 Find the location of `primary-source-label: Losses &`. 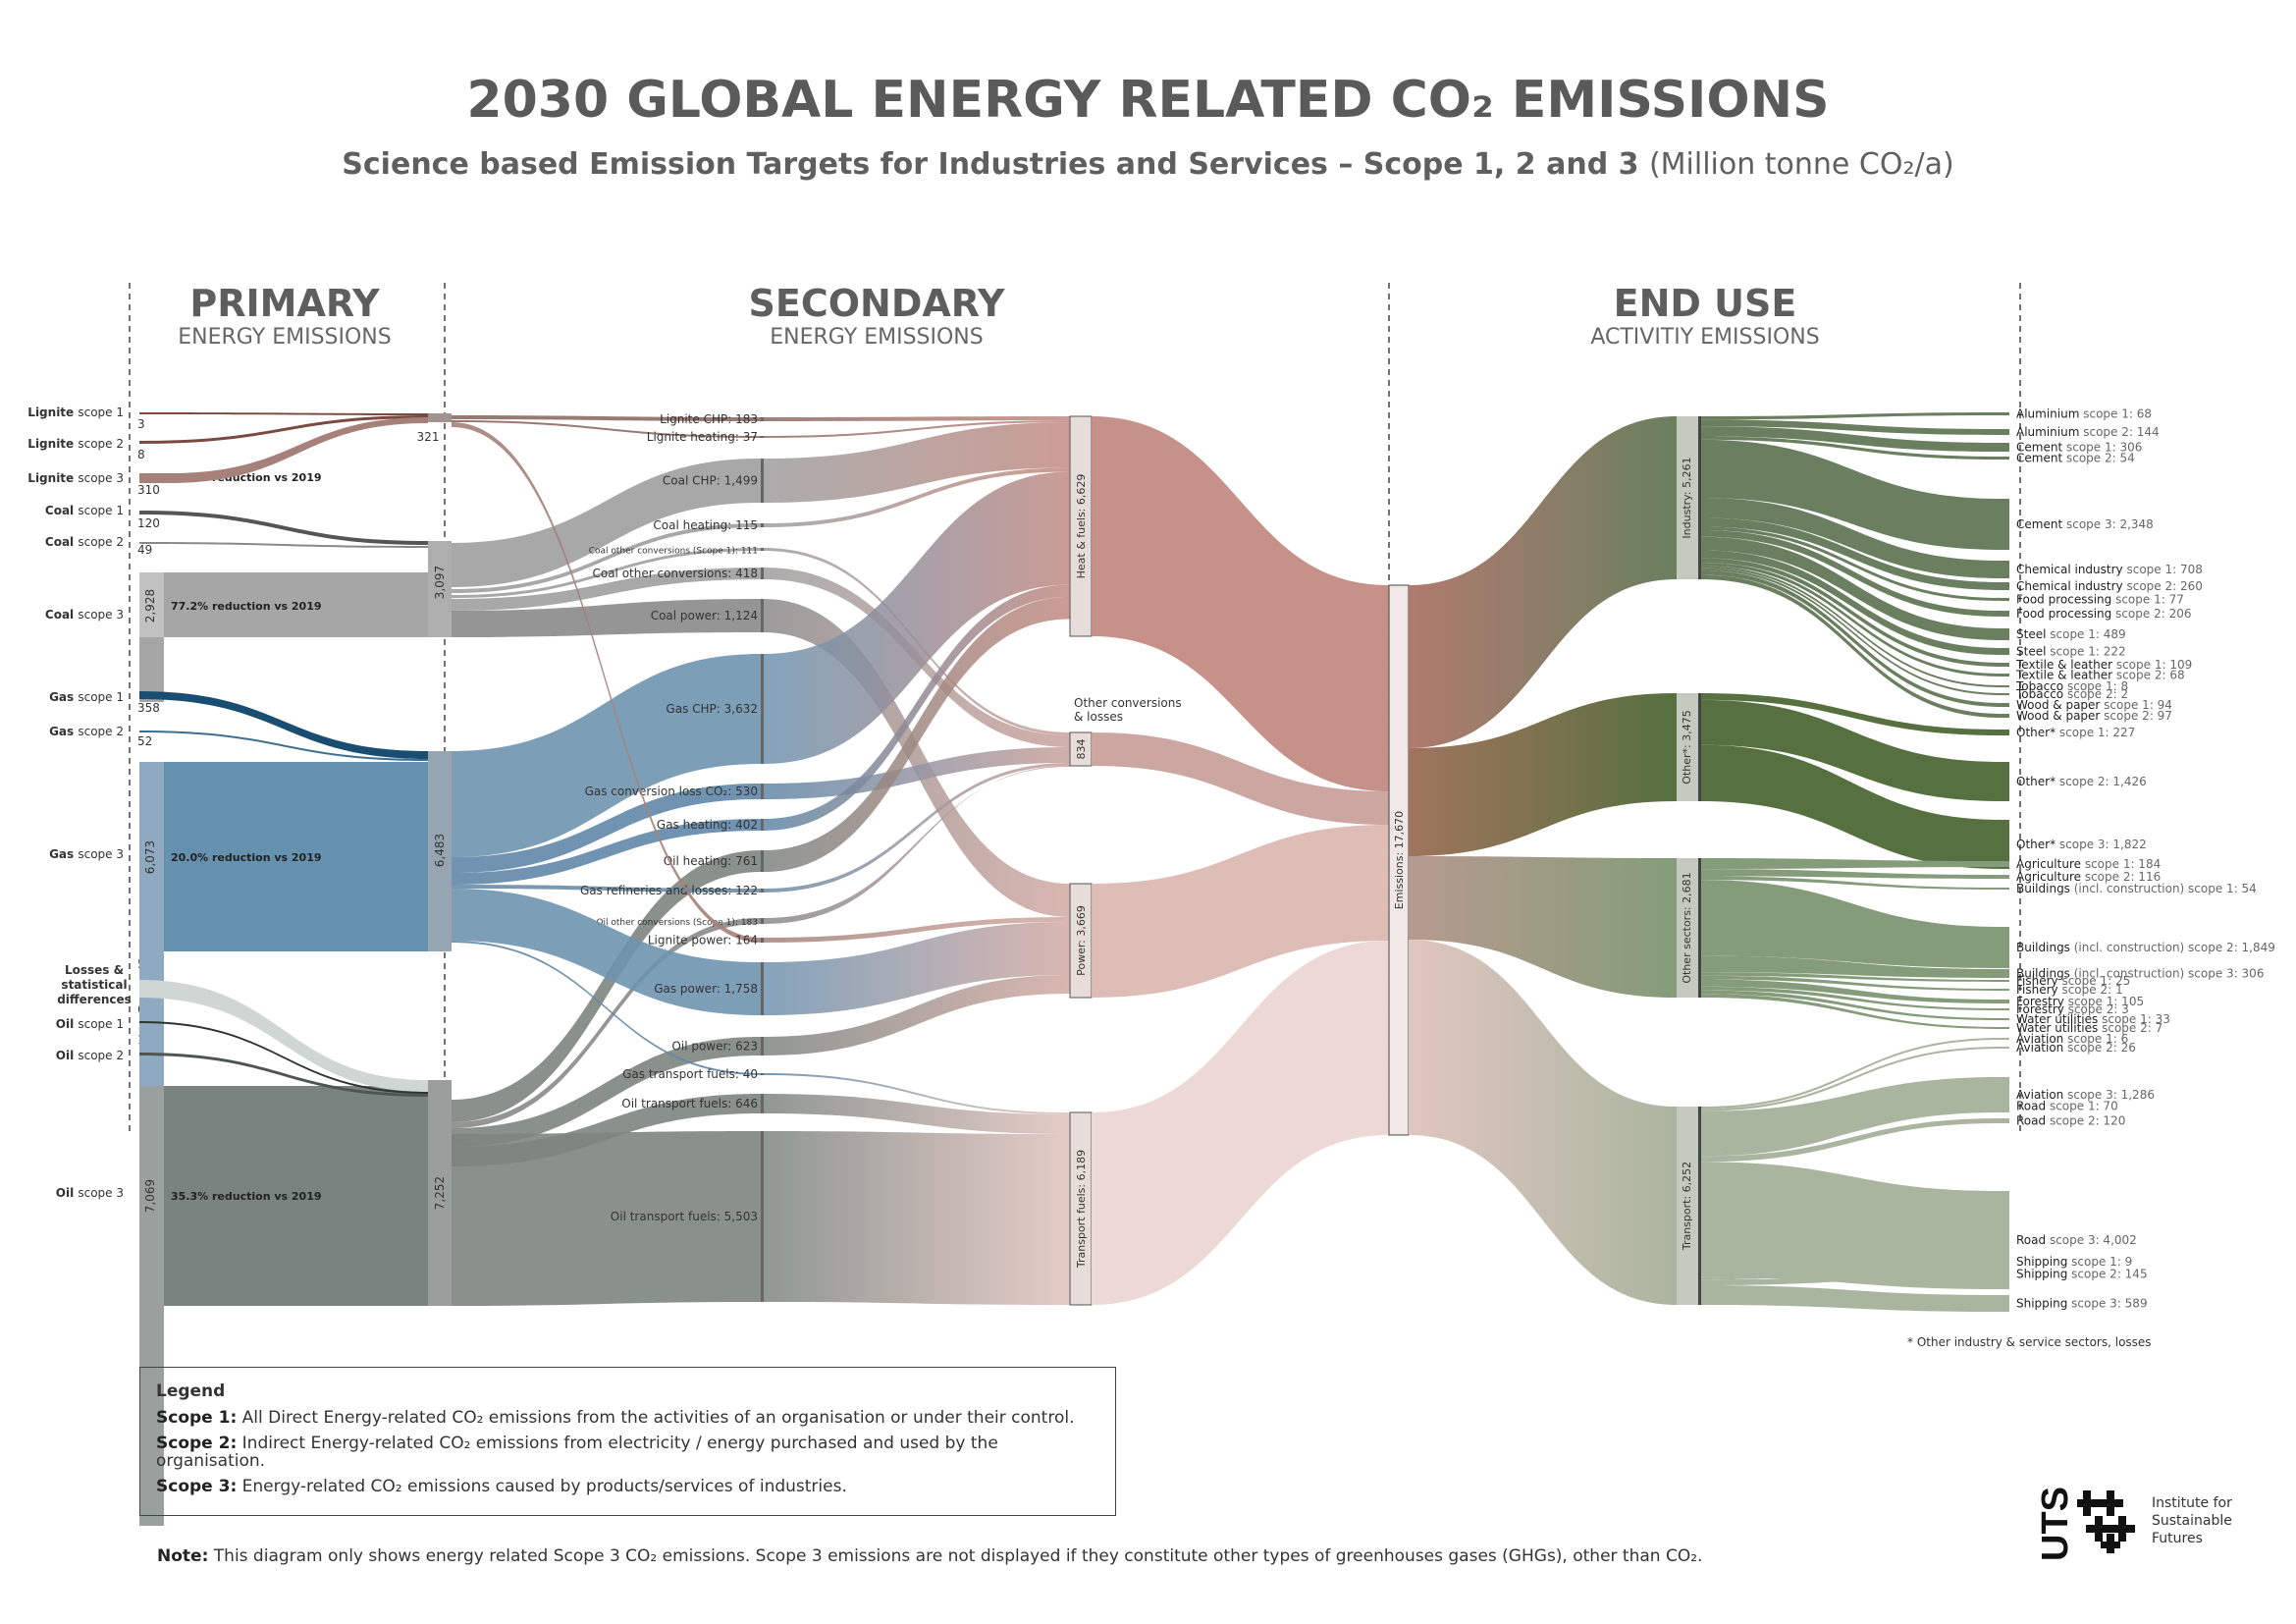

primary-source-label: Losses & is located at coordinates (94, 970).